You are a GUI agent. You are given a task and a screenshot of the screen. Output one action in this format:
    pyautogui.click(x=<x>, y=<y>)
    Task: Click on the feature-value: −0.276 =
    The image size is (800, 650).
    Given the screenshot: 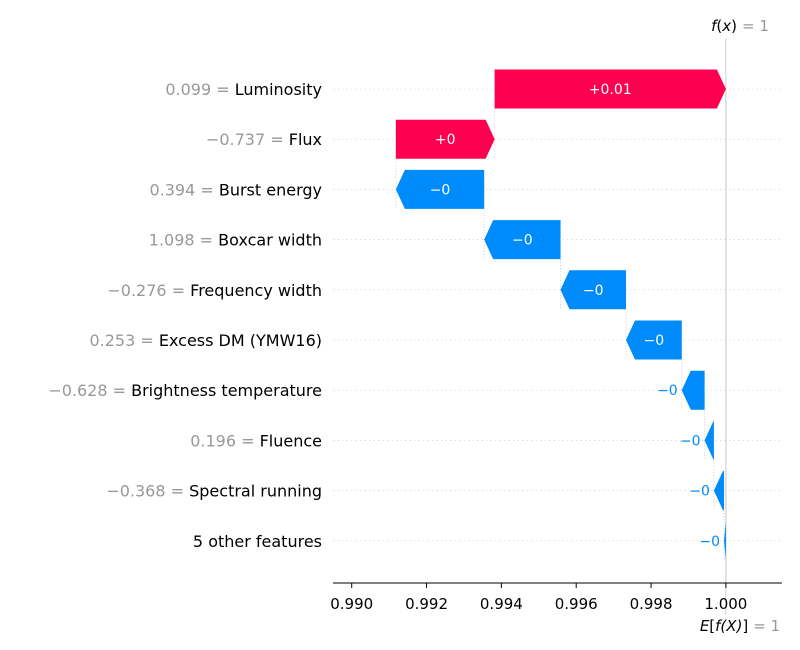 What is the action you would take?
    pyautogui.click(x=148, y=290)
    